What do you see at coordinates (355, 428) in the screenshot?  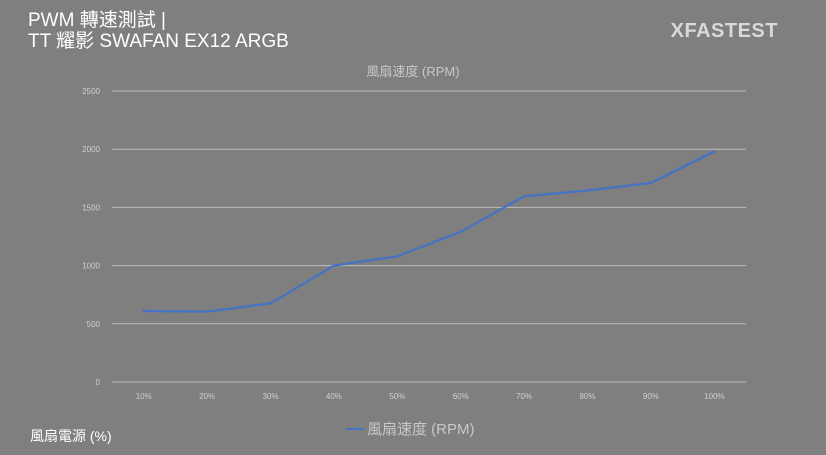 I see `legend-swatch` at bounding box center [355, 428].